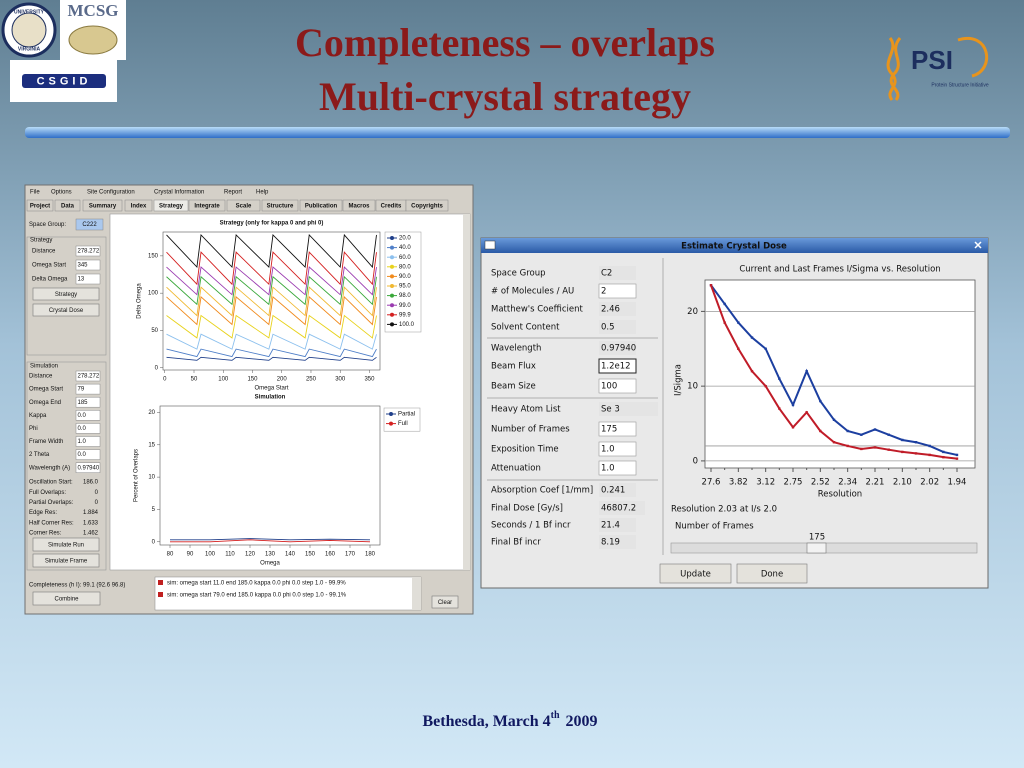 The image size is (1024, 768). I want to click on field-value-text: 0.241, so click(613, 491).